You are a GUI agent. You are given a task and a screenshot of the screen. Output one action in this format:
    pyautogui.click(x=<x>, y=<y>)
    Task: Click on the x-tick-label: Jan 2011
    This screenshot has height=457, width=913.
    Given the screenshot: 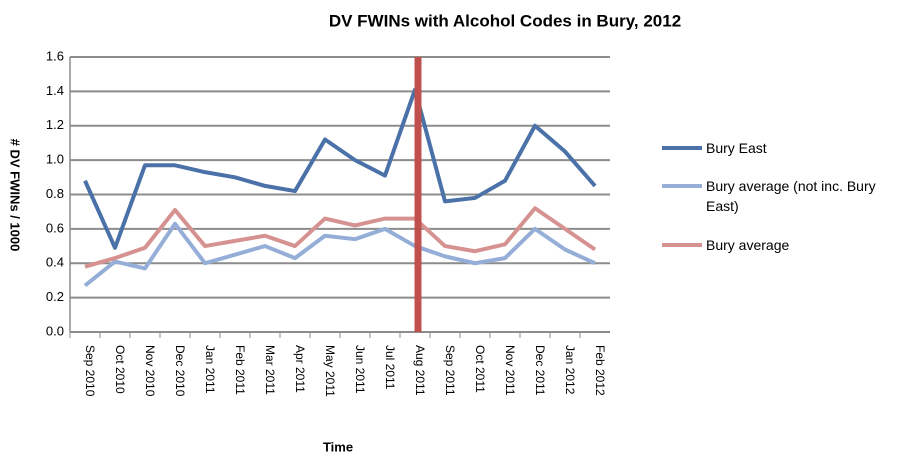 What is the action you would take?
    pyautogui.click(x=210, y=369)
    